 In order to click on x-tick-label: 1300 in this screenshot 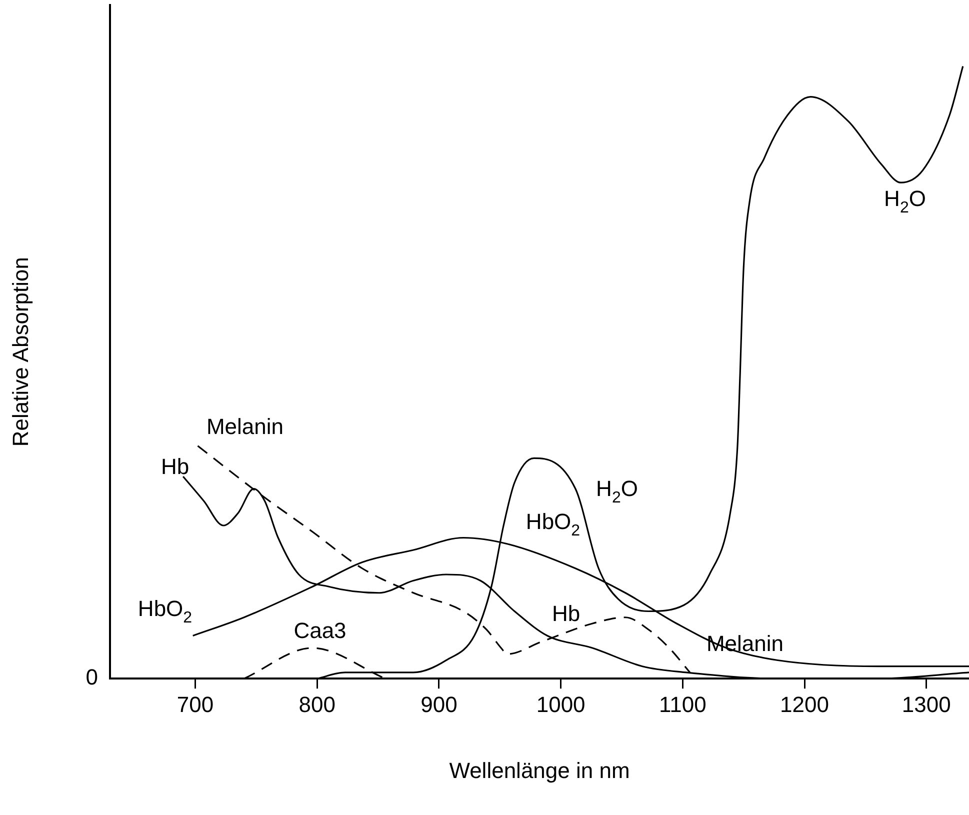, I will do `click(926, 704)`.